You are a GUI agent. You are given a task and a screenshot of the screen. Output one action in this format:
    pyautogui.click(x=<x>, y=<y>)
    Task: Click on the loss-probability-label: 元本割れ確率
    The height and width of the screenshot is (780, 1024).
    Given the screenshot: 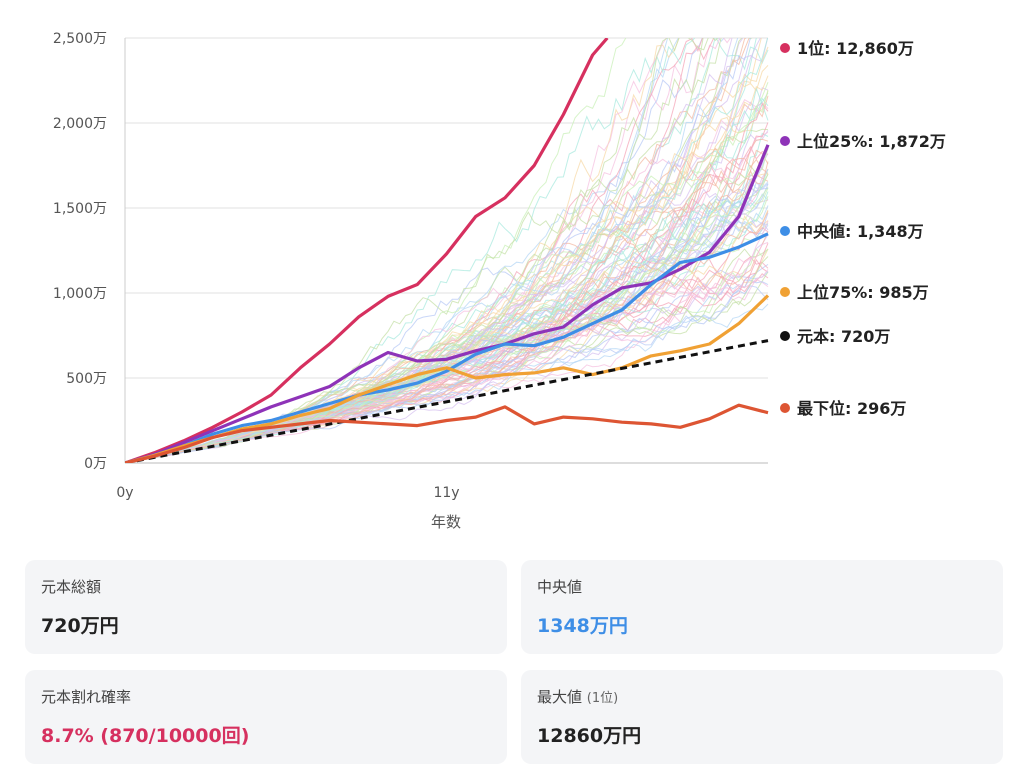 What is the action you would take?
    pyautogui.click(x=86, y=697)
    